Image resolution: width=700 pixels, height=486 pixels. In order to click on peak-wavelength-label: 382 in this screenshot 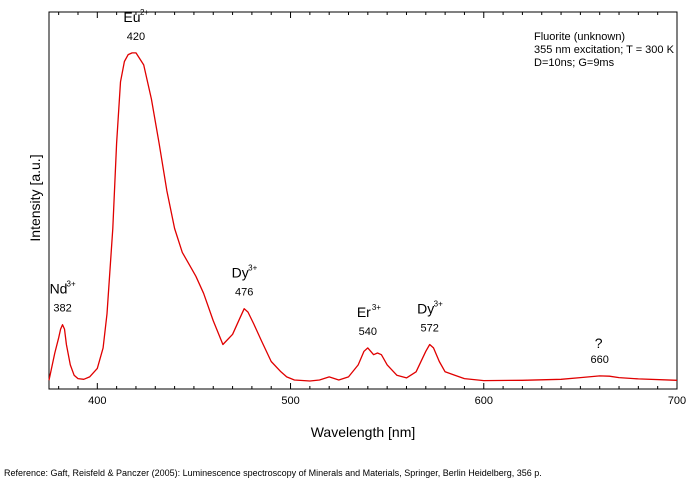, I will do `click(62, 309)`.